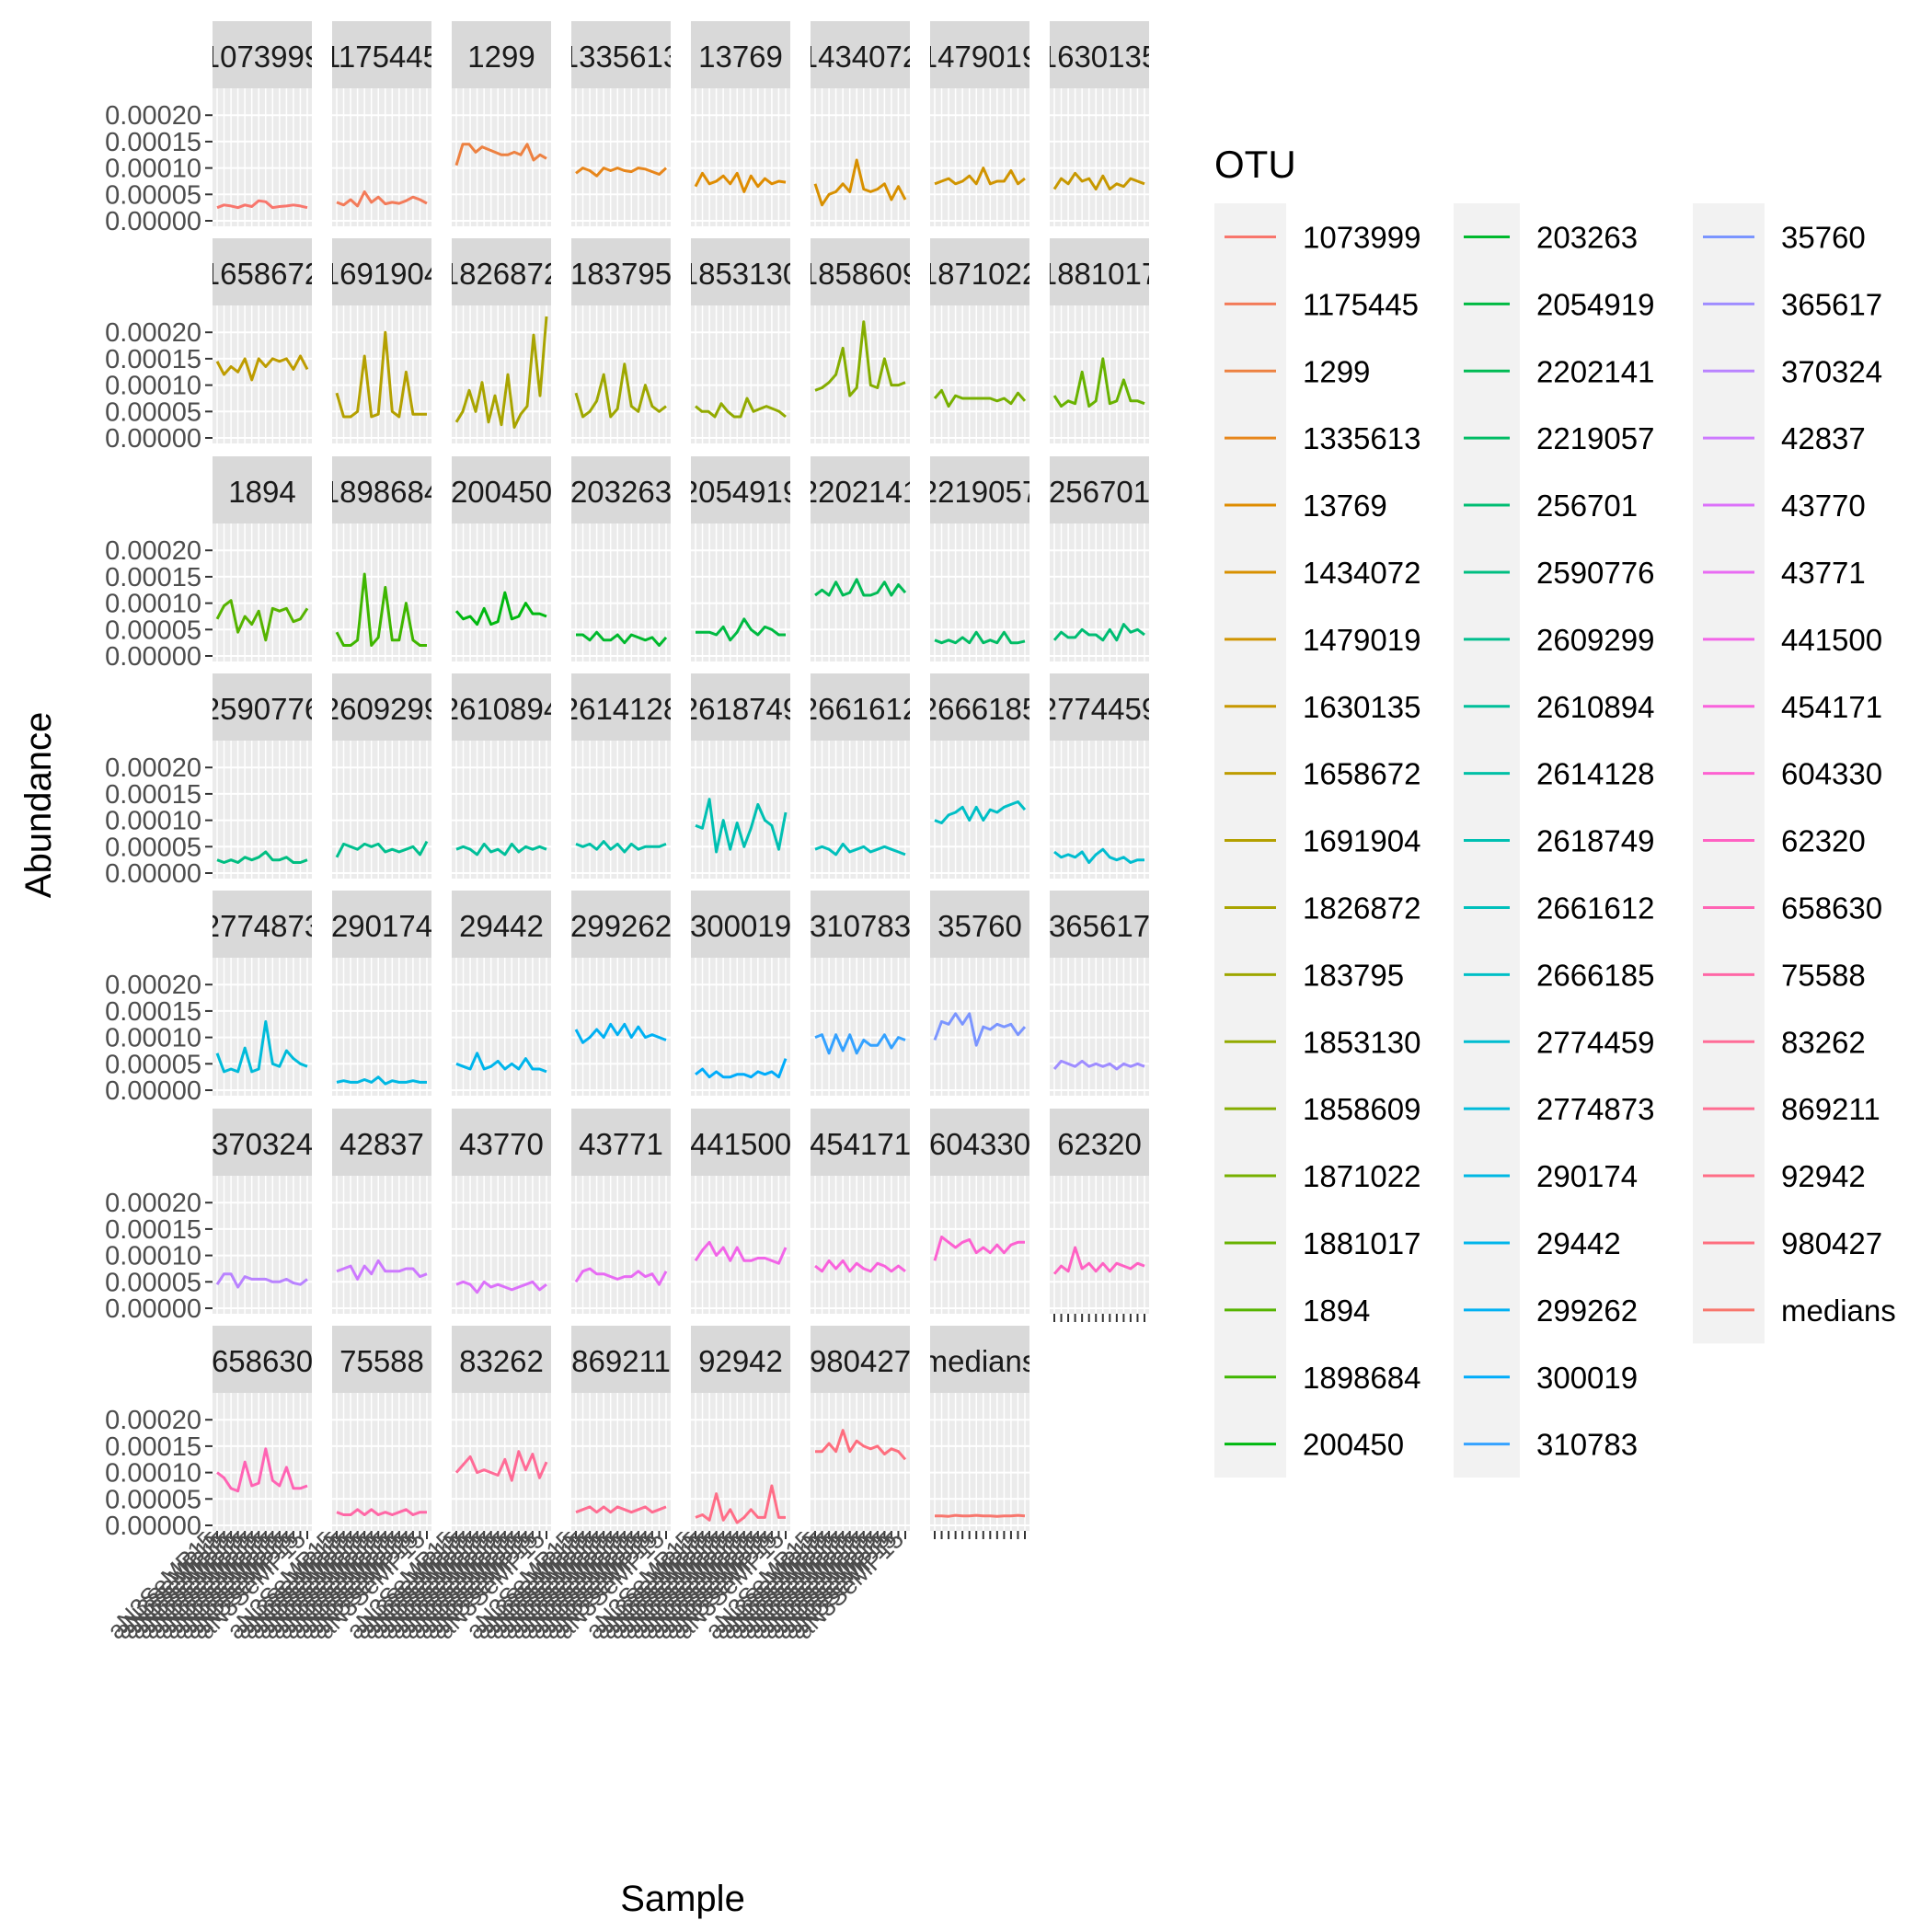  I want to click on strip-label: 1299, so click(501, 57).